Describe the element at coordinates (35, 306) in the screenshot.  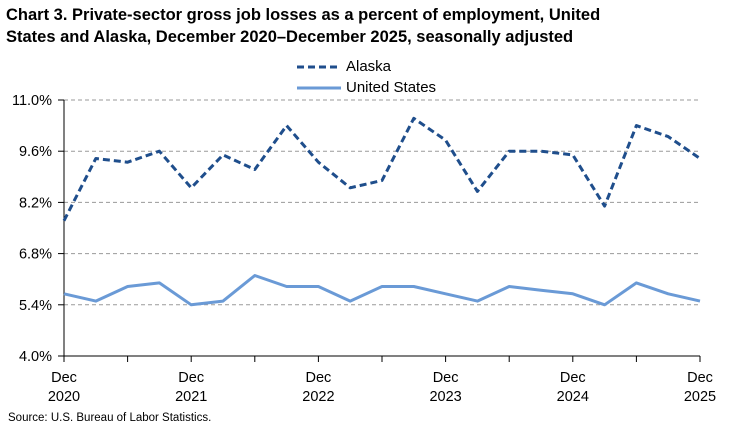
I see `y-tick-label: 5.4%` at that location.